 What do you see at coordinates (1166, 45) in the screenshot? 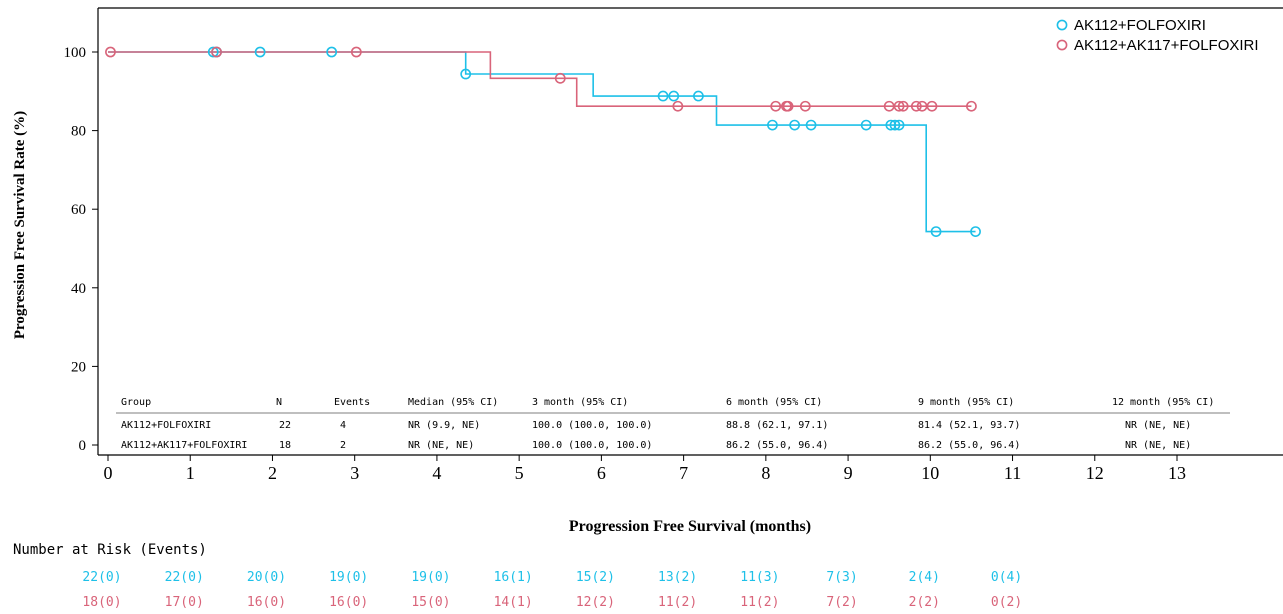
I see `legend-label: AK112+AK117+FOLFOXIRI` at bounding box center [1166, 45].